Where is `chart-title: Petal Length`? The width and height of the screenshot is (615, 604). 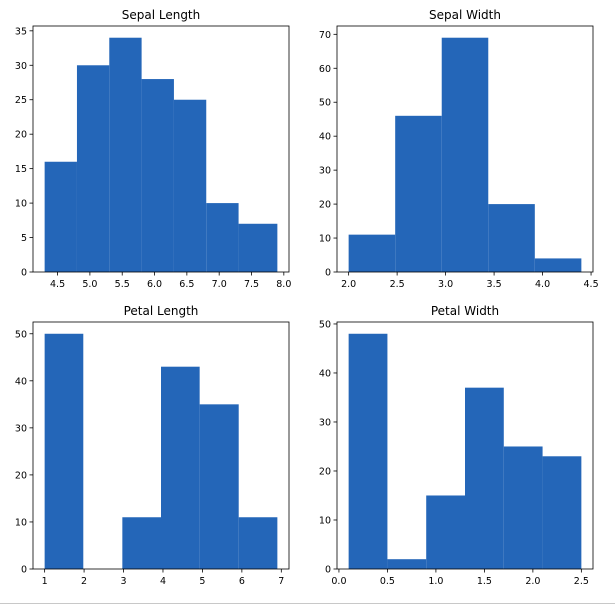 chart-title: Petal Length is located at coordinates (161, 311).